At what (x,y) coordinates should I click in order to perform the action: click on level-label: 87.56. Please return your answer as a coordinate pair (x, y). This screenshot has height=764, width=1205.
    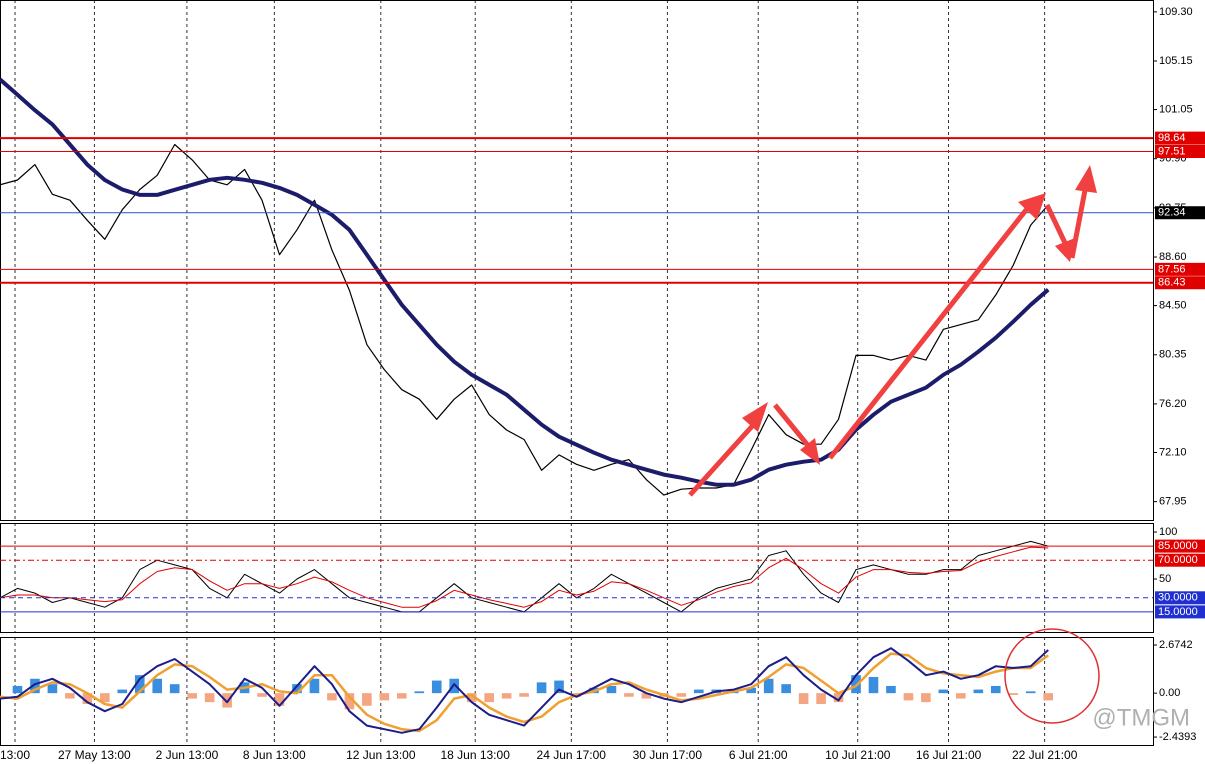
    Looking at the image, I should click on (1172, 269).